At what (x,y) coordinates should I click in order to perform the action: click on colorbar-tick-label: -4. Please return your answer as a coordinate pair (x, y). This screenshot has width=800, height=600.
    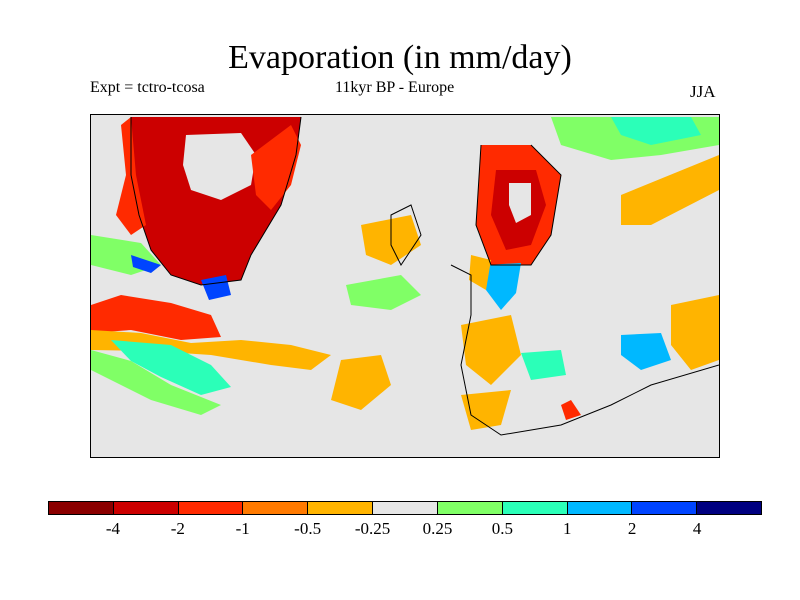
    Looking at the image, I should click on (112, 528).